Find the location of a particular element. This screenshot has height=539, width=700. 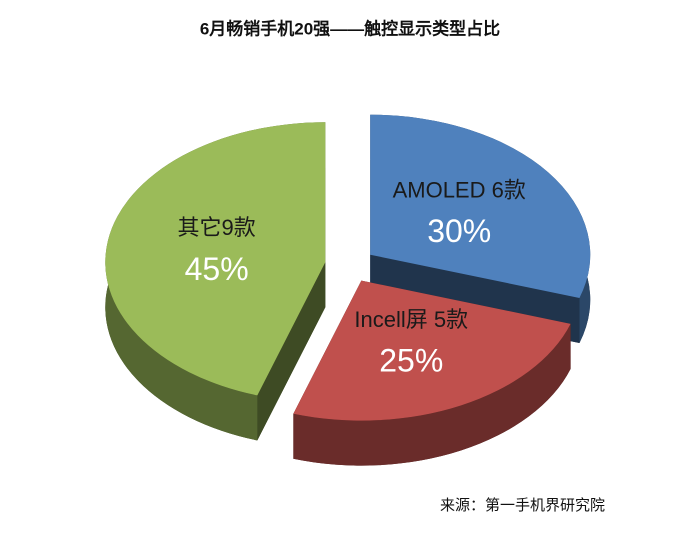

slice-category-label: Incell屏 5款 is located at coordinates (411, 319).